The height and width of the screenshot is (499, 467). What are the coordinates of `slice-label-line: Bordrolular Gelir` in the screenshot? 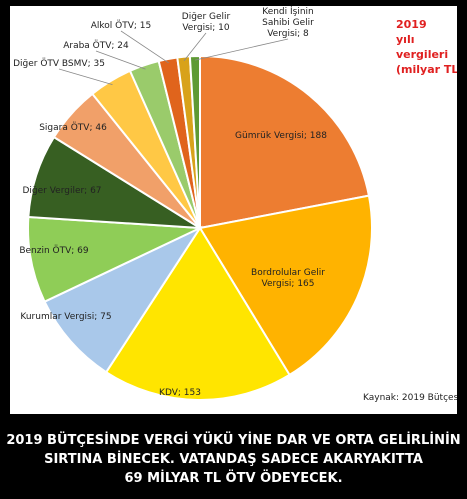 It's located at (288, 273).